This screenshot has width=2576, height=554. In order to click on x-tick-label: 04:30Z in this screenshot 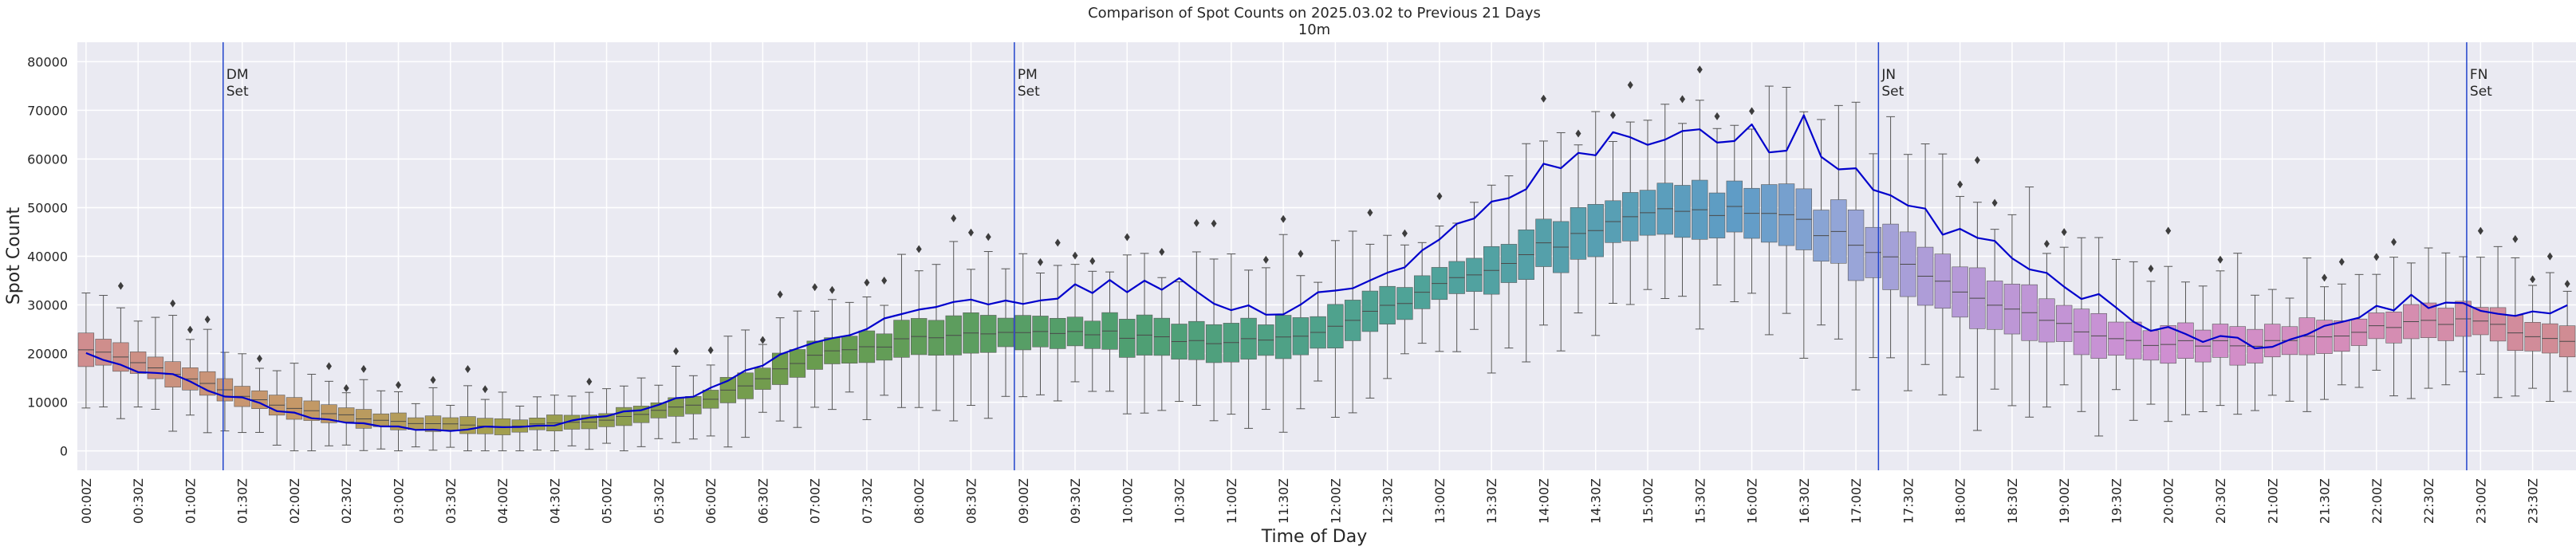, I will do `click(554, 501)`.